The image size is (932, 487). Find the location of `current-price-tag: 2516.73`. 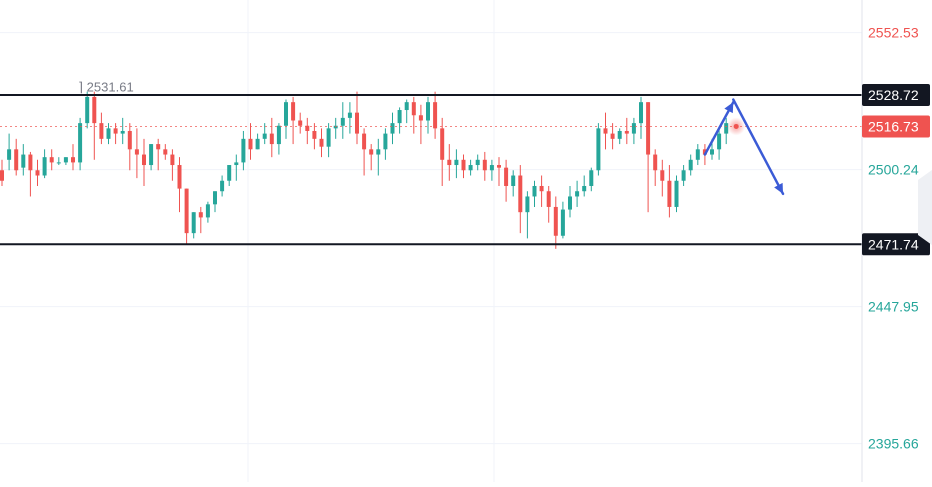

current-price-tag: 2516.73 is located at coordinates (896, 126).